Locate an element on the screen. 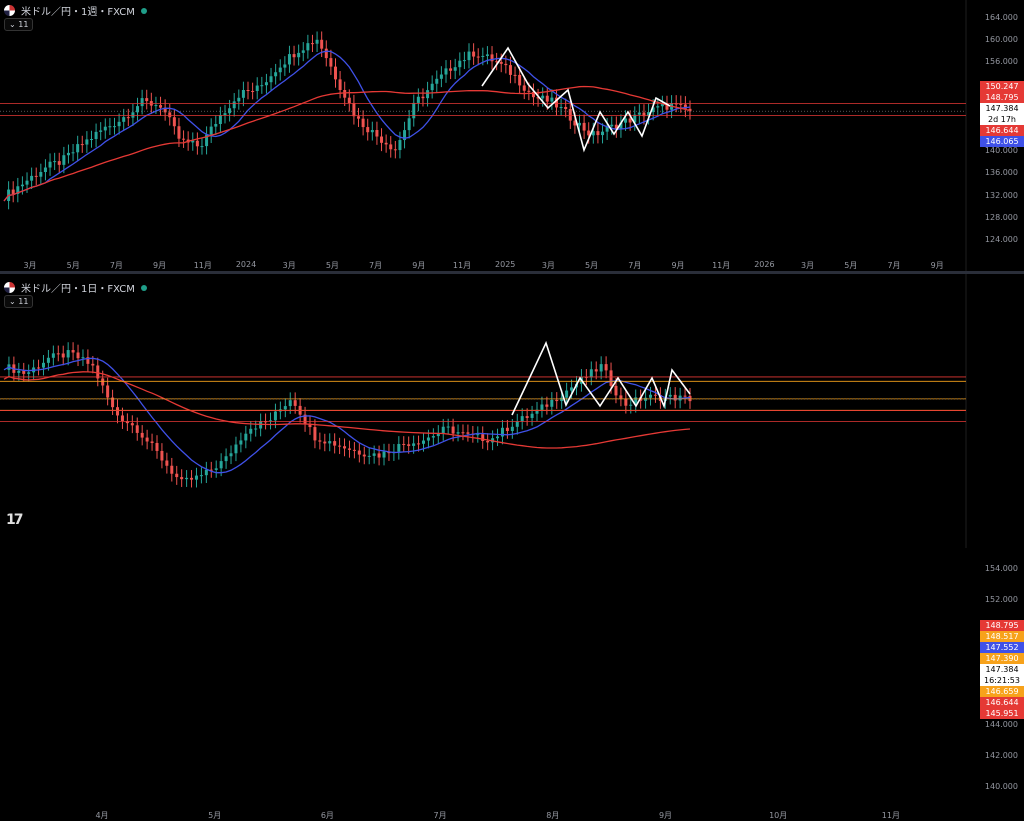 This screenshot has width=1024, height=821. y-tick-label: 136.000 is located at coordinates (1001, 173).